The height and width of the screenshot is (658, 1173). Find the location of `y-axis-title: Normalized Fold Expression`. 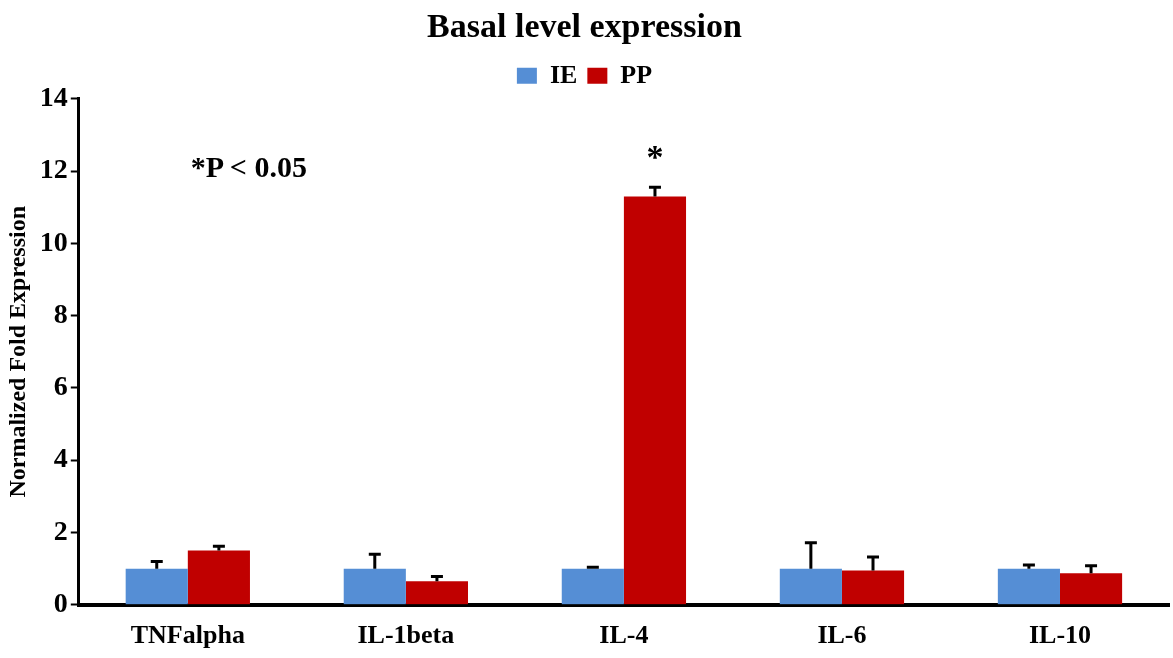

y-axis-title: Normalized Fold Expression is located at coordinates (16, 352).